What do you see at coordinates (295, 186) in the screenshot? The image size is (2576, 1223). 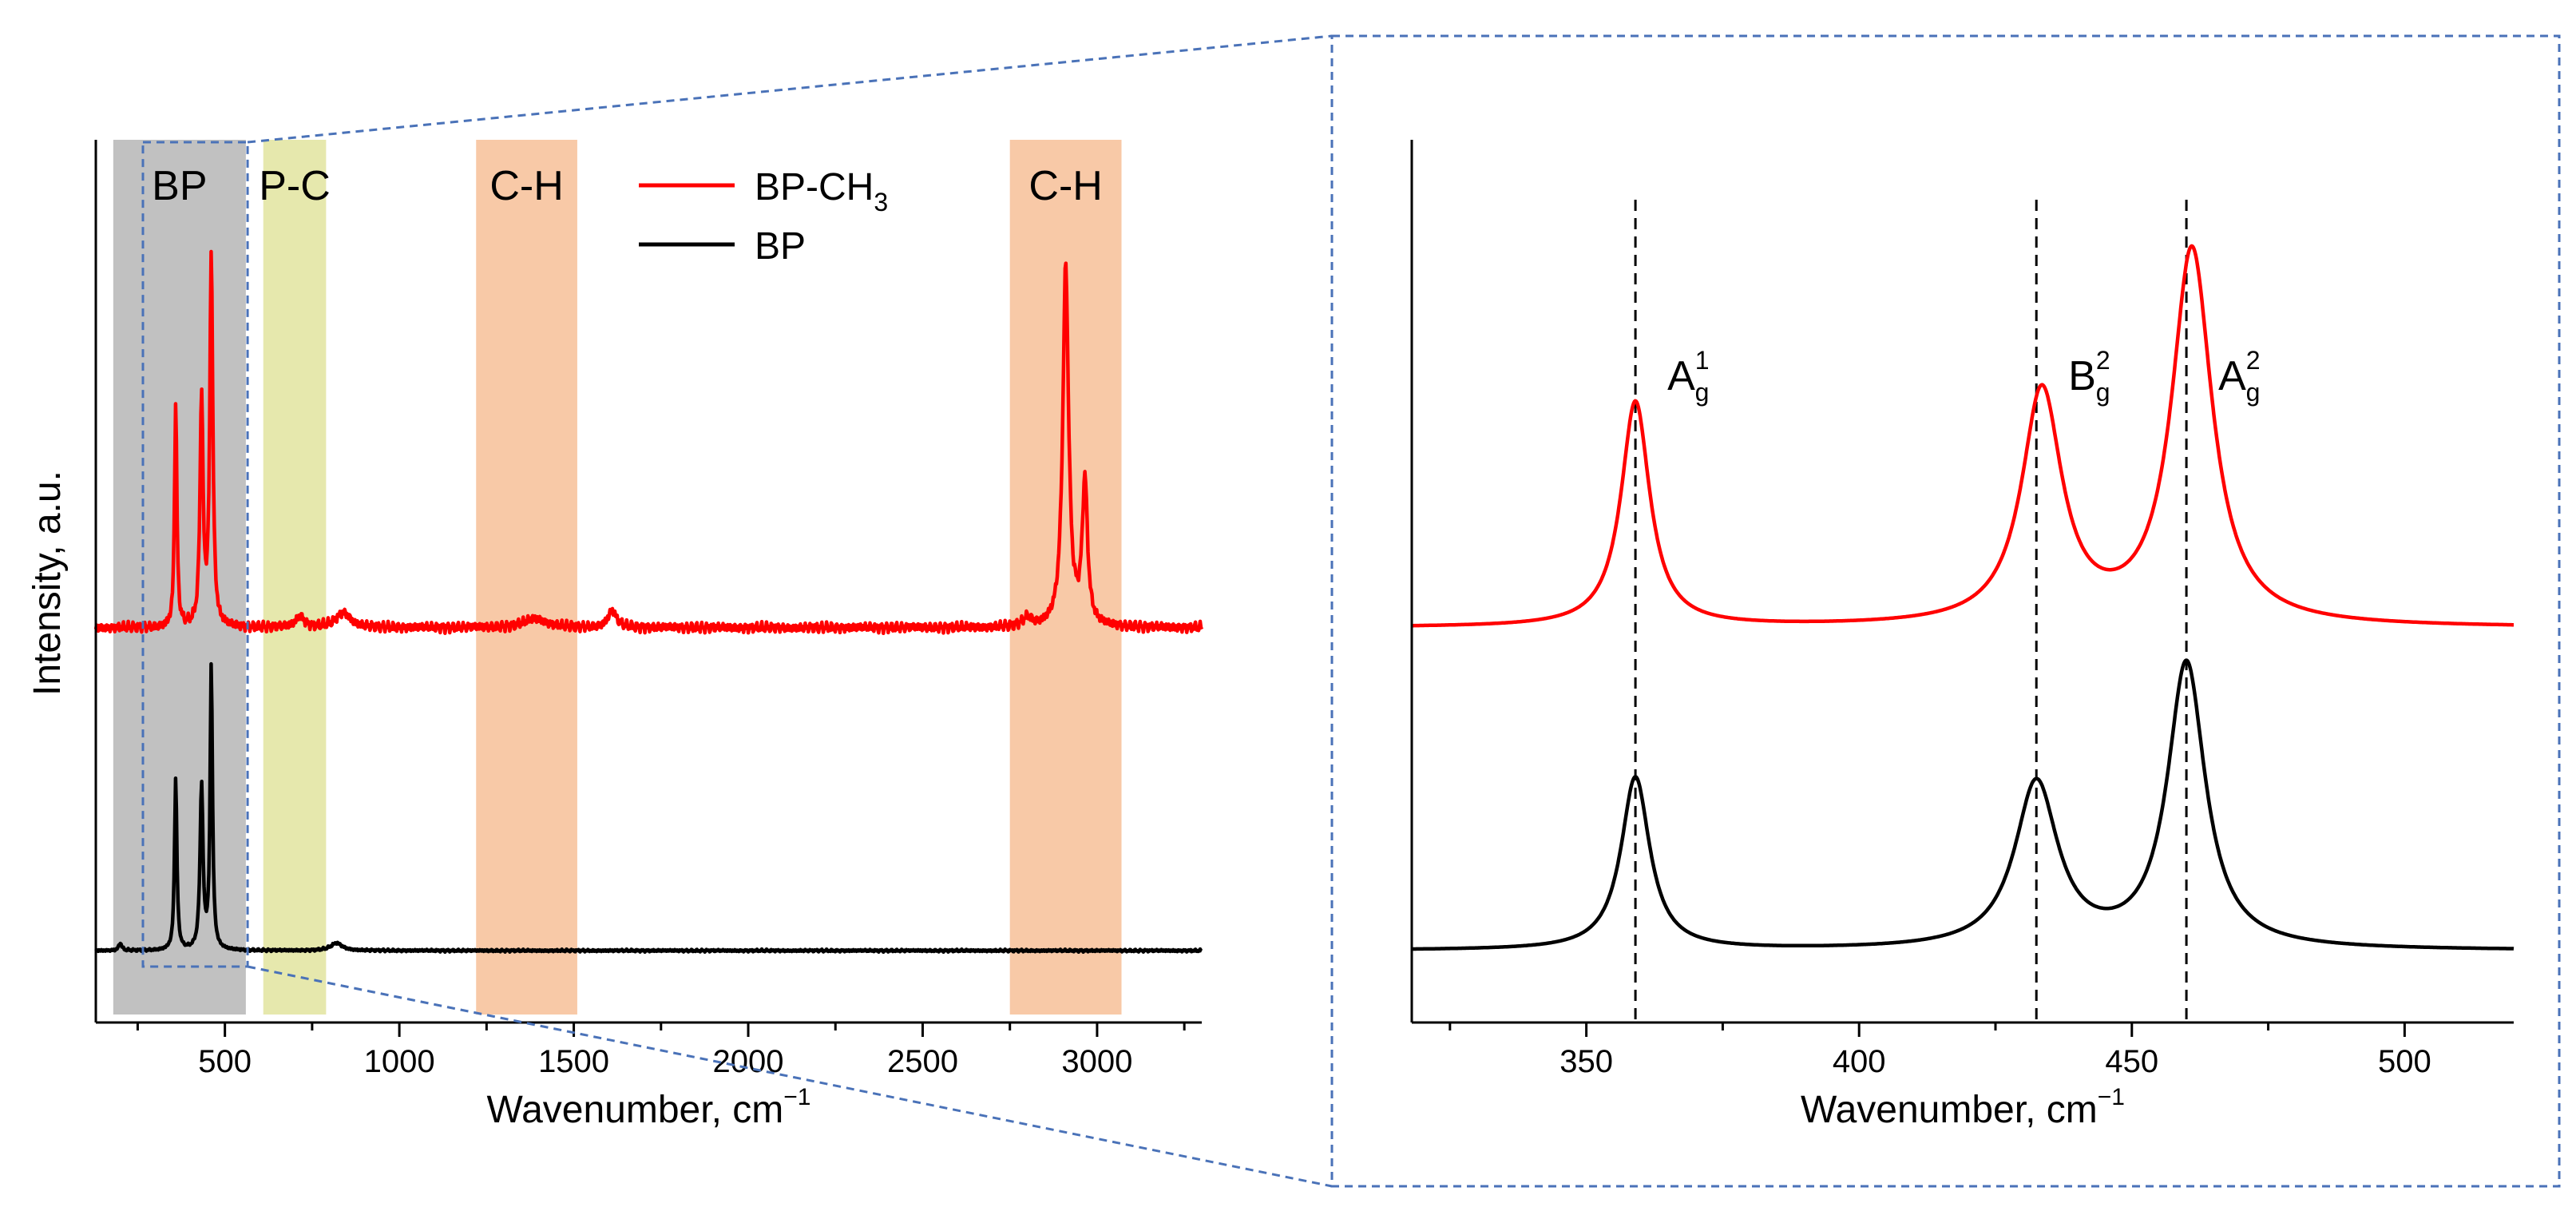 I see `band-label-p-c-1: P-C` at bounding box center [295, 186].